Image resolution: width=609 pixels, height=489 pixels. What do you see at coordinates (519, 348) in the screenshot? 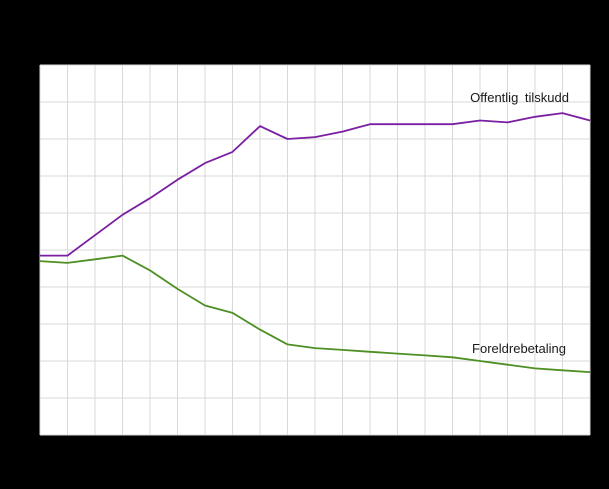
I see `series-label-foreldrebetaling: Foreldrebetaling` at bounding box center [519, 348].